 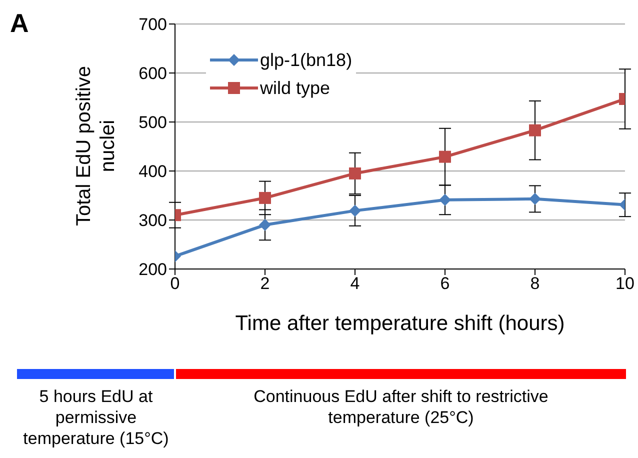 I want to click on y-axis-title: Total EdU positive nuclei, so click(x=96, y=146).